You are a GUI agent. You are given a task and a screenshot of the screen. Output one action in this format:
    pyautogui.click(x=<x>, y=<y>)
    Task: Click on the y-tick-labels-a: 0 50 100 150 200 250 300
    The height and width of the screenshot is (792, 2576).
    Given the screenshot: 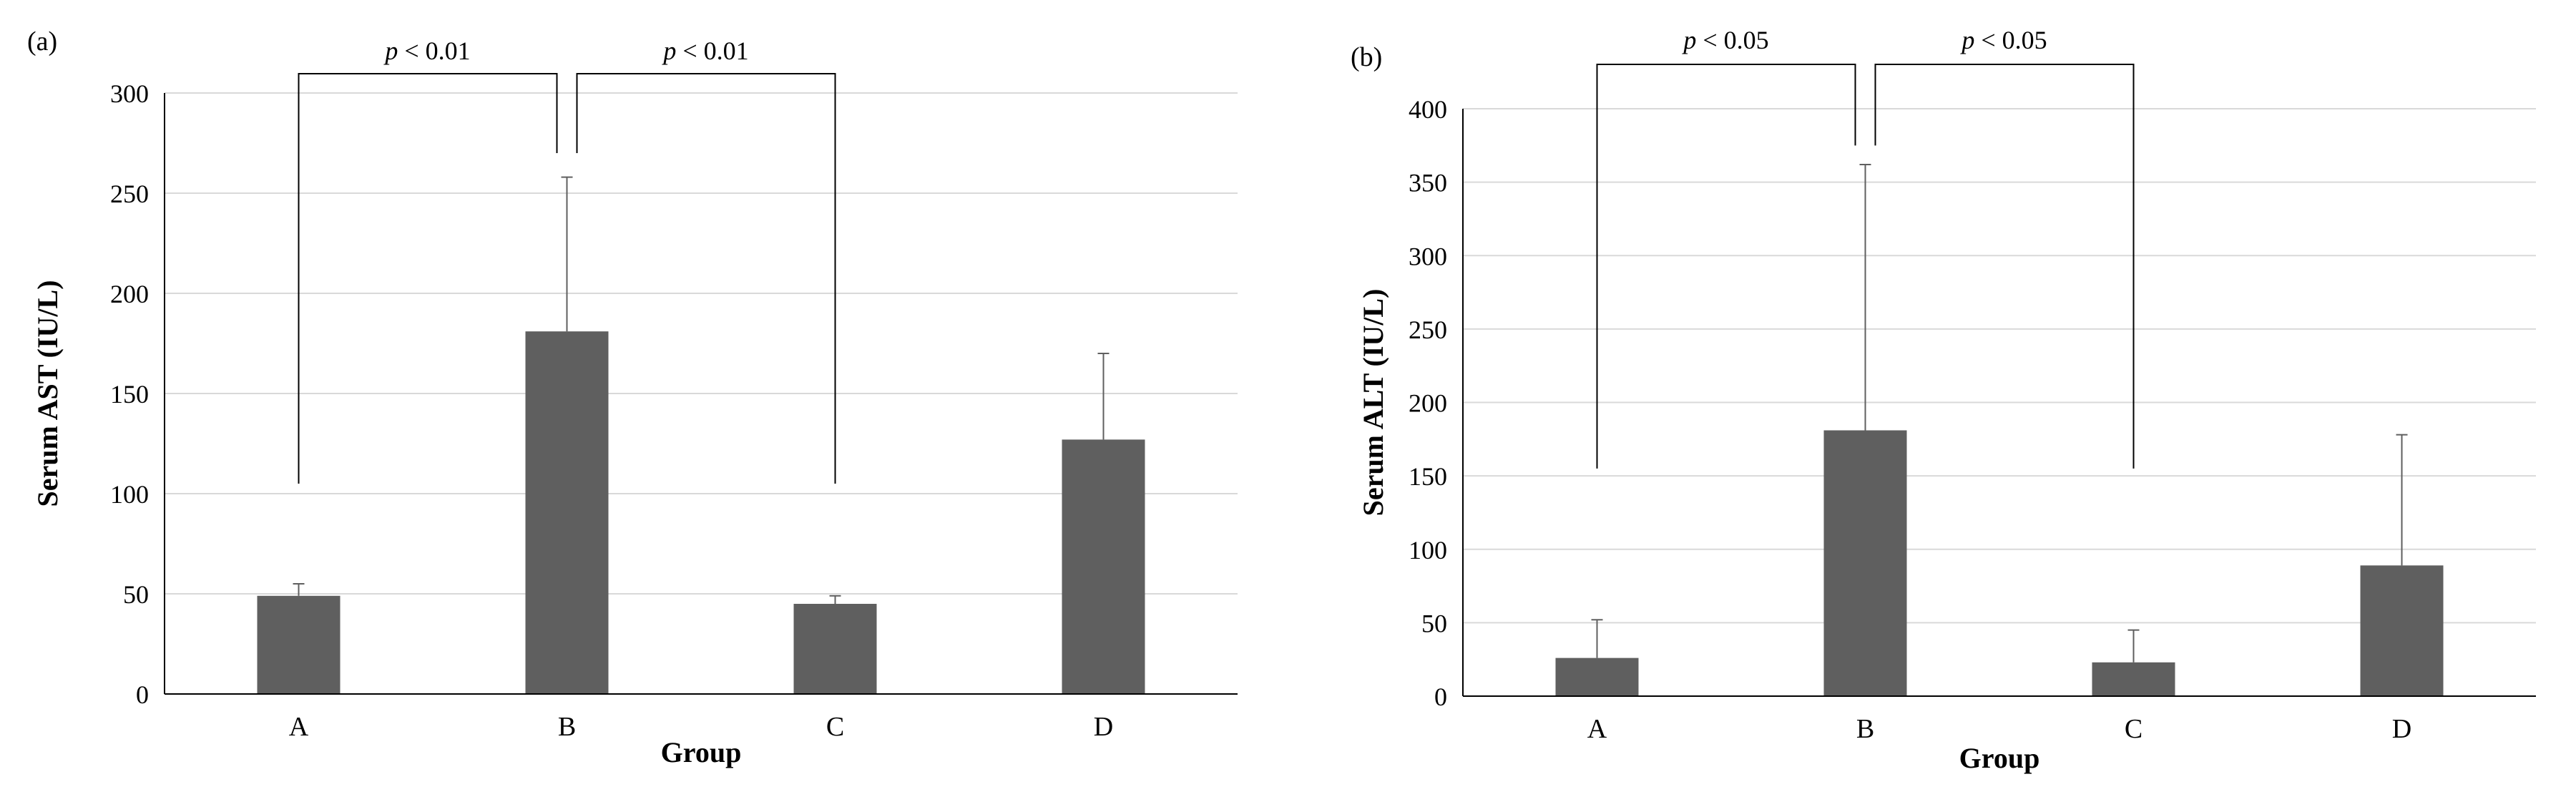 What is the action you would take?
    pyautogui.click(x=129, y=394)
    